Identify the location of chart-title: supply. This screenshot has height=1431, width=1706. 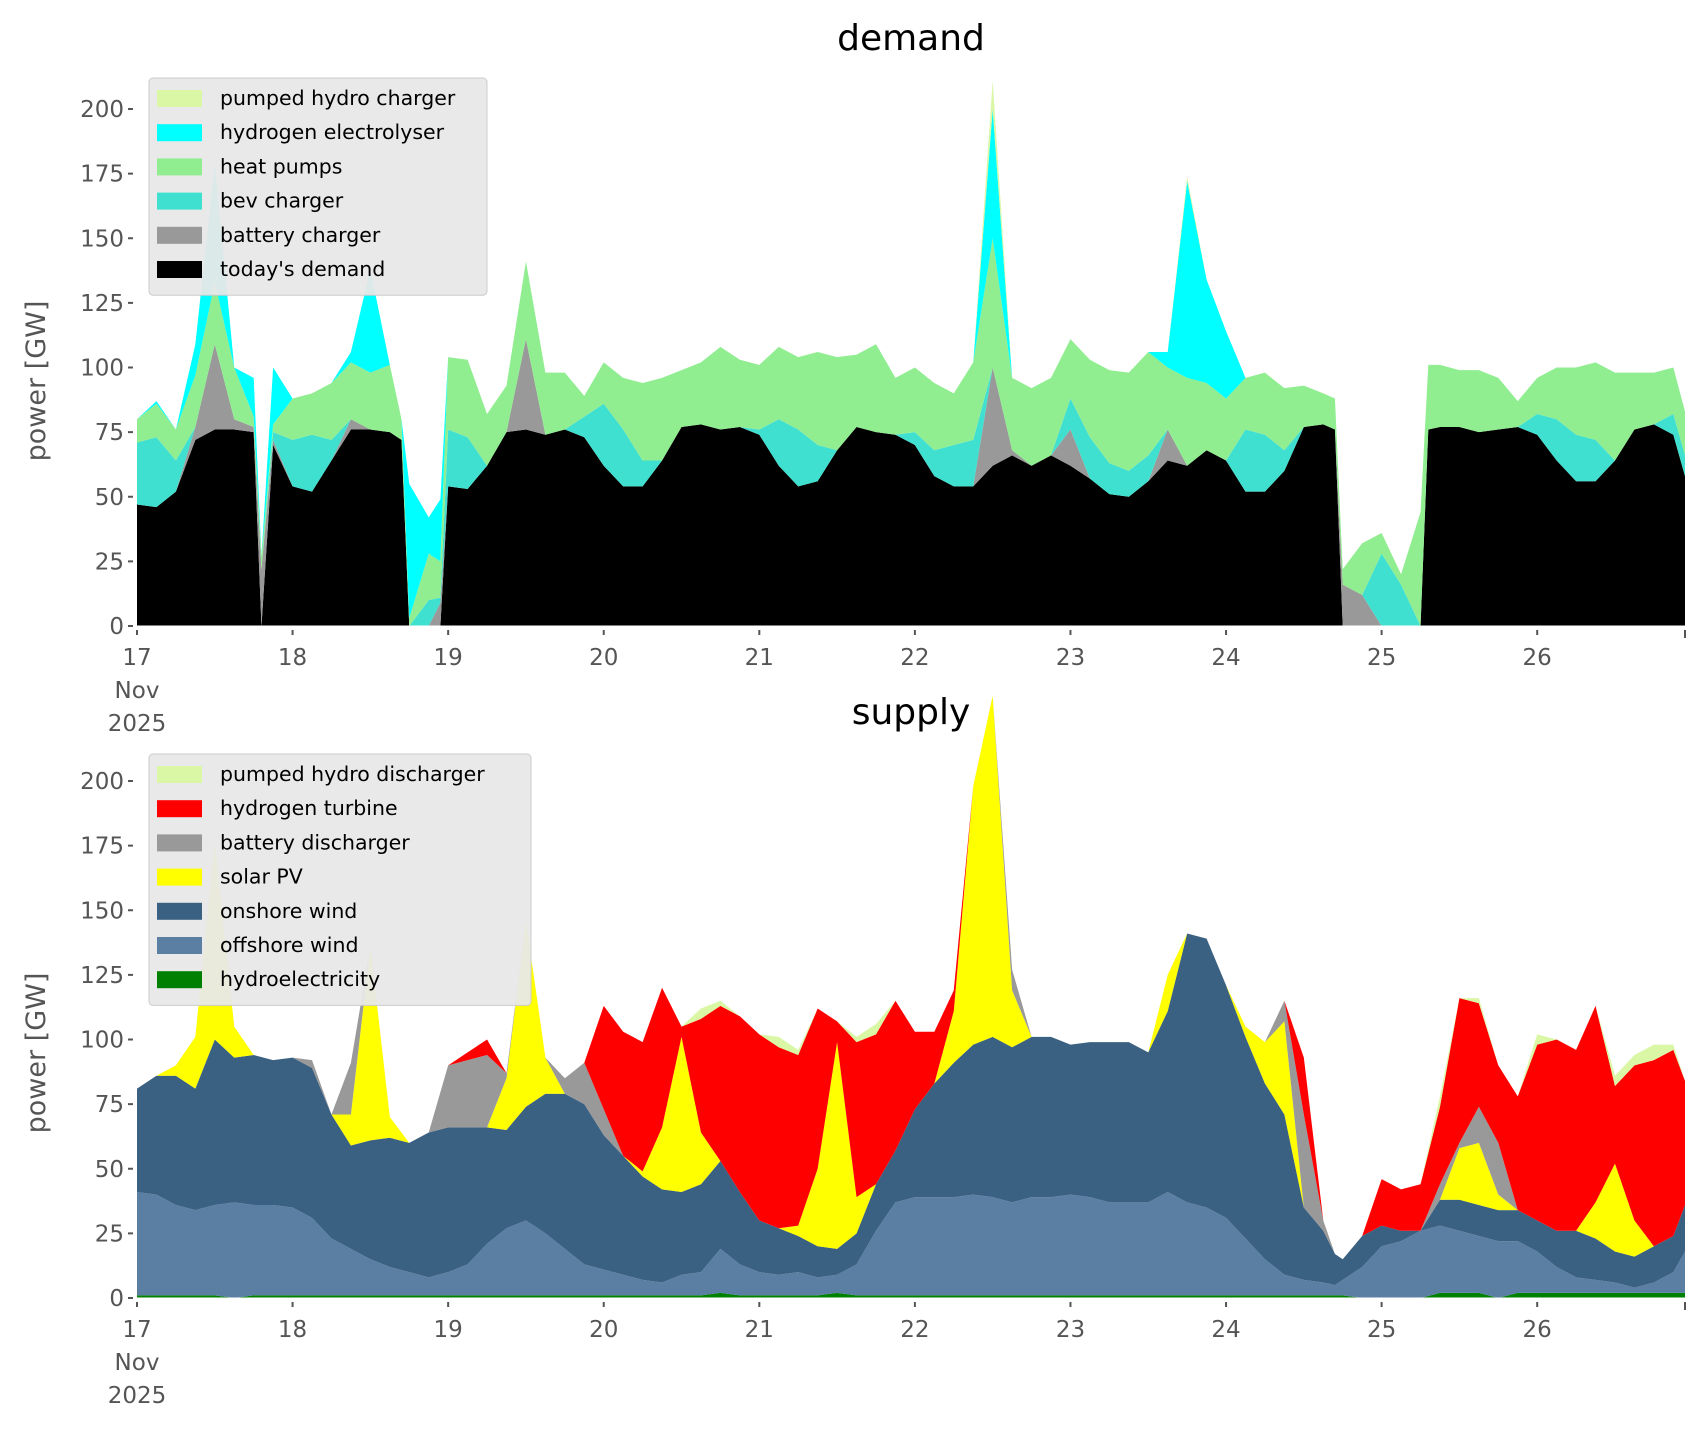
(911, 712).